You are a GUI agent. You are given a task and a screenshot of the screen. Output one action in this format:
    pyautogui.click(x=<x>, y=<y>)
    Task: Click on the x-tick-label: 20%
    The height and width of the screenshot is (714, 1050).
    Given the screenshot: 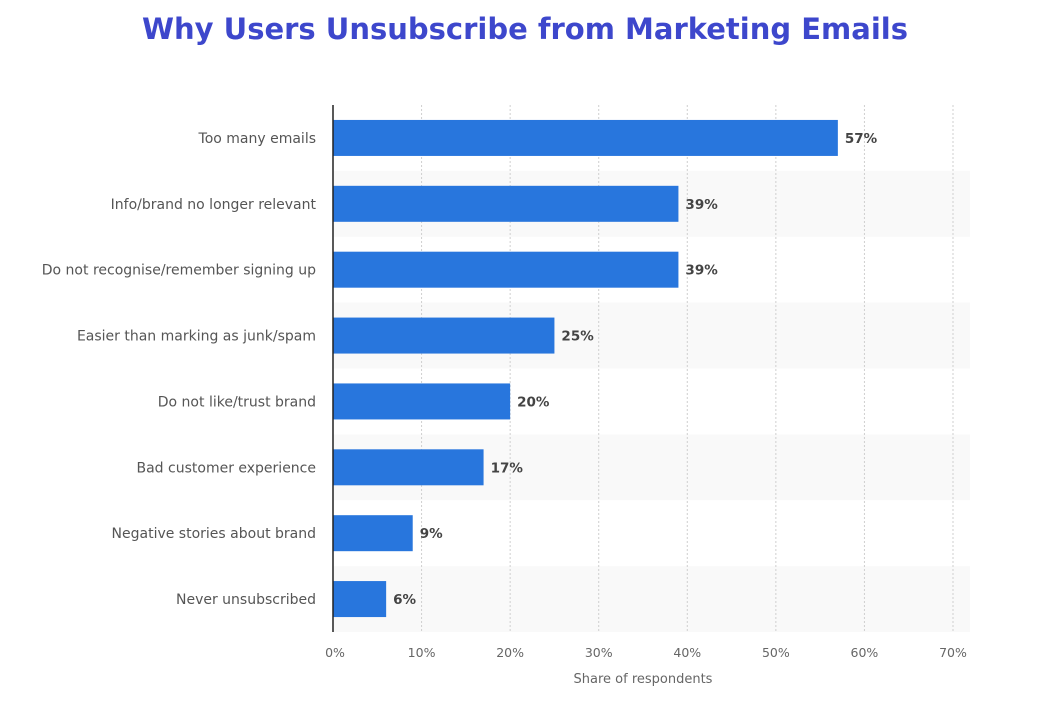 What is the action you would take?
    pyautogui.click(x=510, y=652)
    